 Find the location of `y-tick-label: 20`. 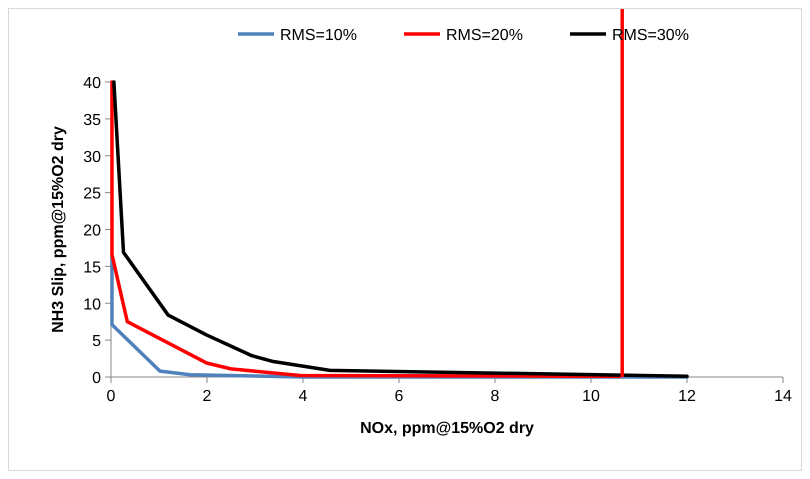

y-tick-label: 20 is located at coordinates (92, 231).